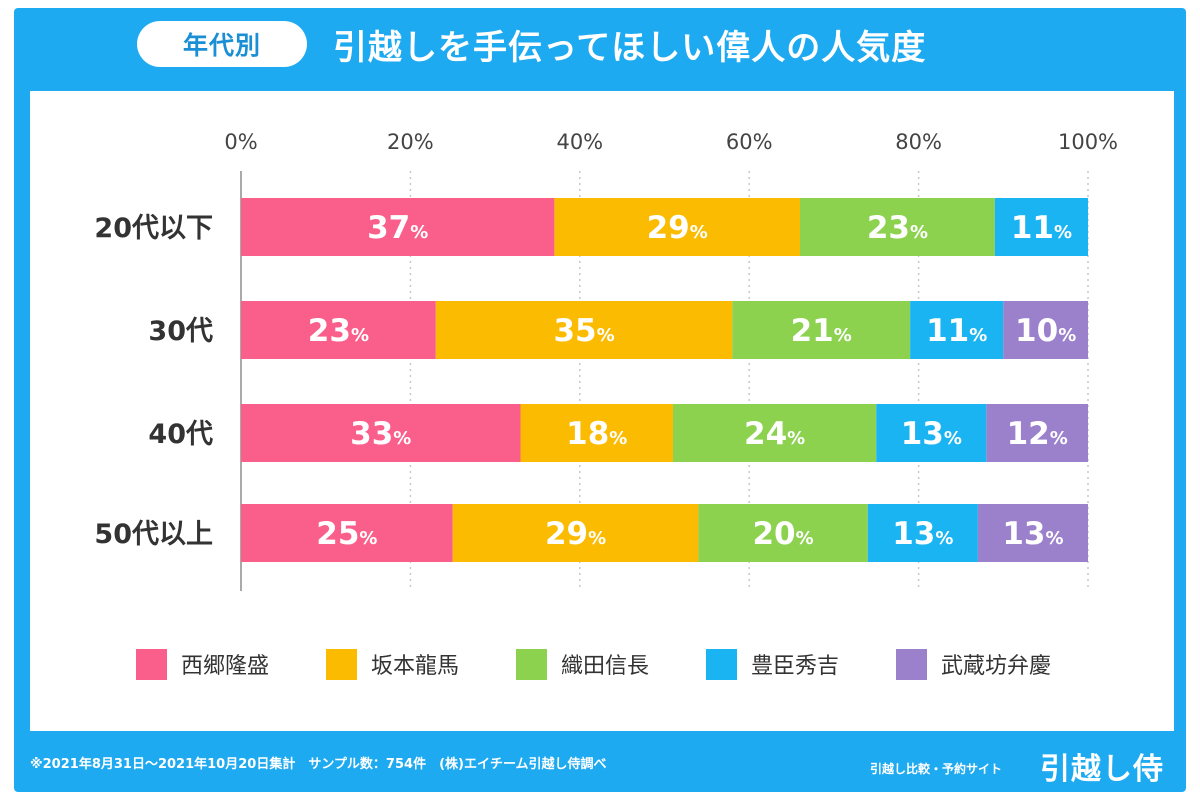  Describe the element at coordinates (153, 534) in the screenshot. I see `y-category-label: 50代以上` at that location.